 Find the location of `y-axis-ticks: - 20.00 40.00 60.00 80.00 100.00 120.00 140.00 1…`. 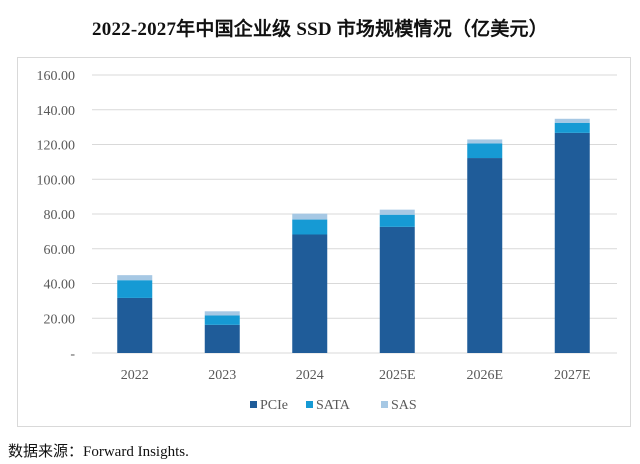

y-axis-ticks: - 20.00 40.00 60.00 80.00 100.00 120.00 140.00 1… is located at coordinates (56, 215).